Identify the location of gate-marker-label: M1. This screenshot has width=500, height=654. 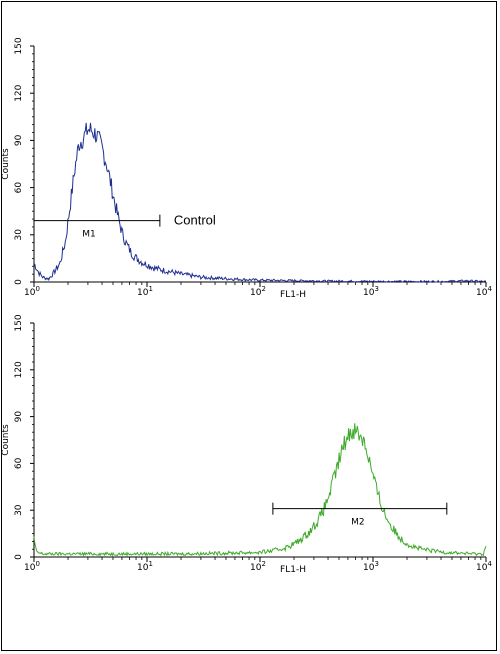
(89, 235).